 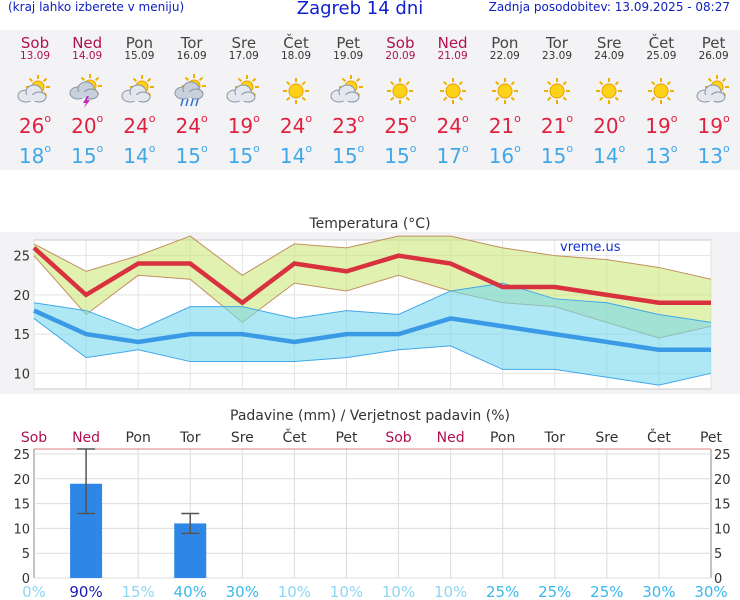 What do you see at coordinates (348, 125) in the screenshot?
I see `max-temp: 23o` at bounding box center [348, 125].